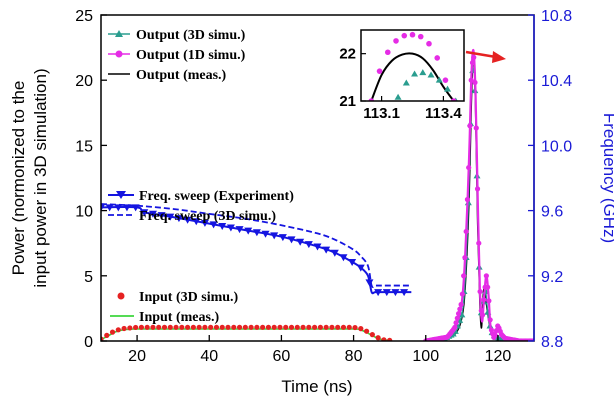 The height and width of the screenshot is (404, 614). I want to click on inset-y-tick-label: 21, so click(347, 101).